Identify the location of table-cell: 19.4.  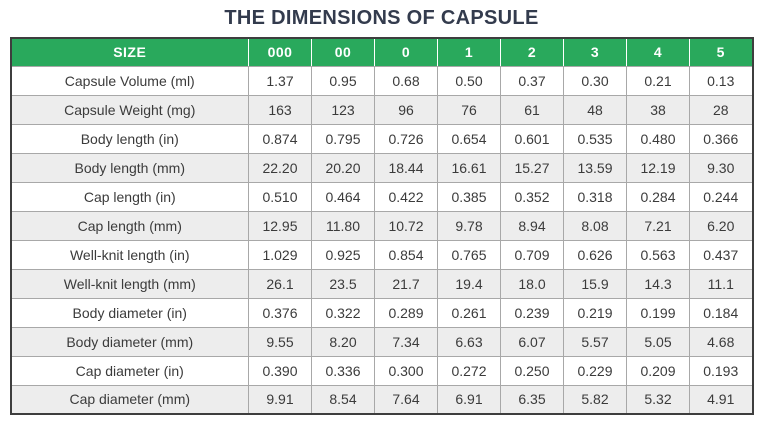
(469, 283).